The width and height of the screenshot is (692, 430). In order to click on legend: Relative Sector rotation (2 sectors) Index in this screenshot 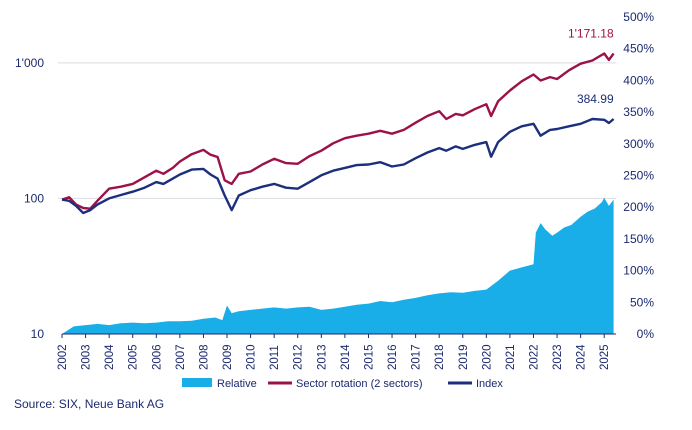, I will do `click(342, 384)`.